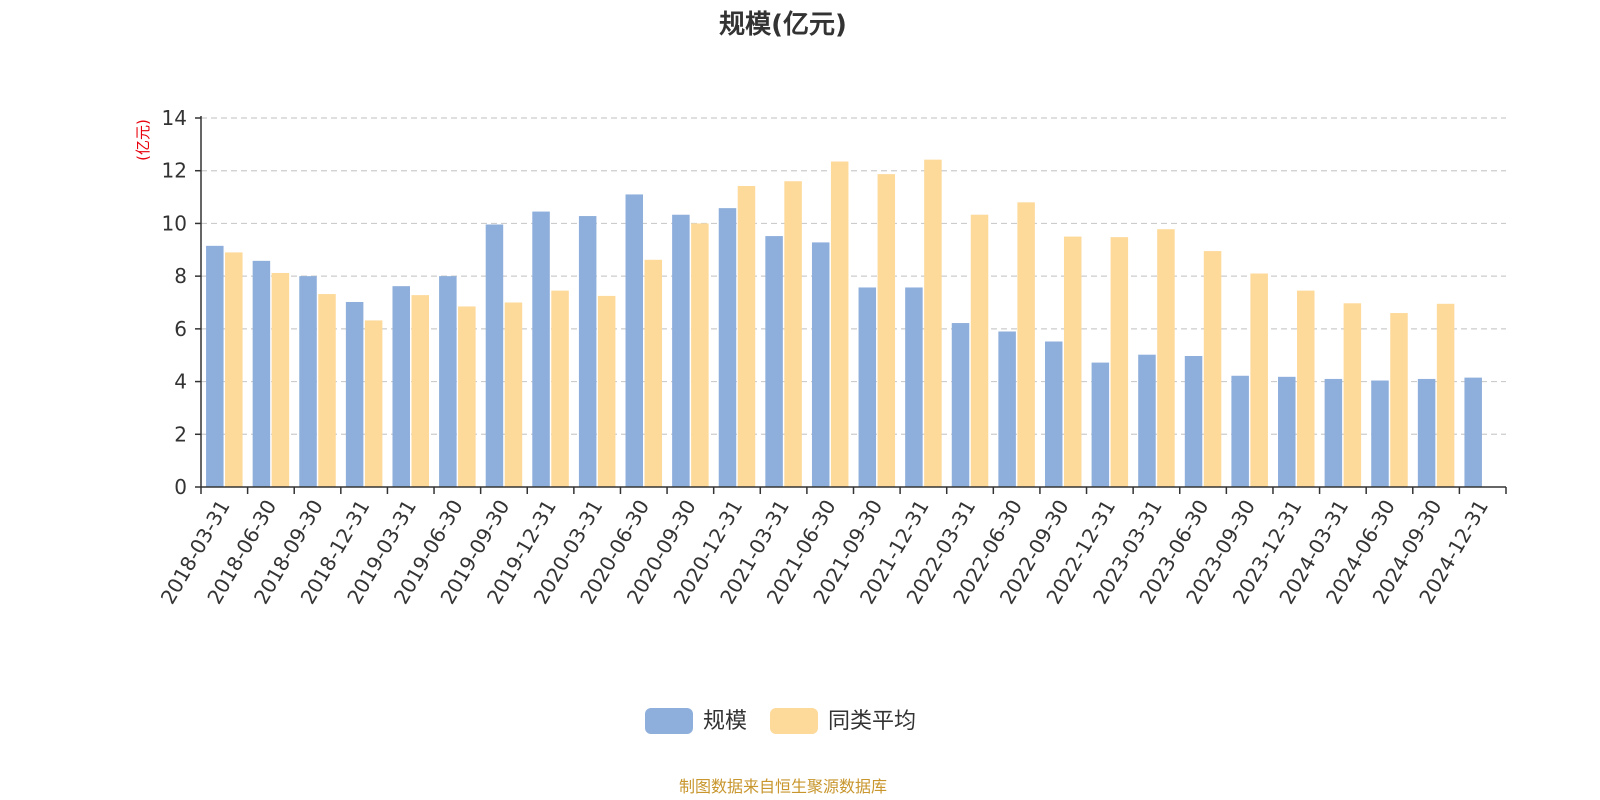 The image size is (1600, 800). I want to click on legend-label: 同类平均, so click(872, 721).